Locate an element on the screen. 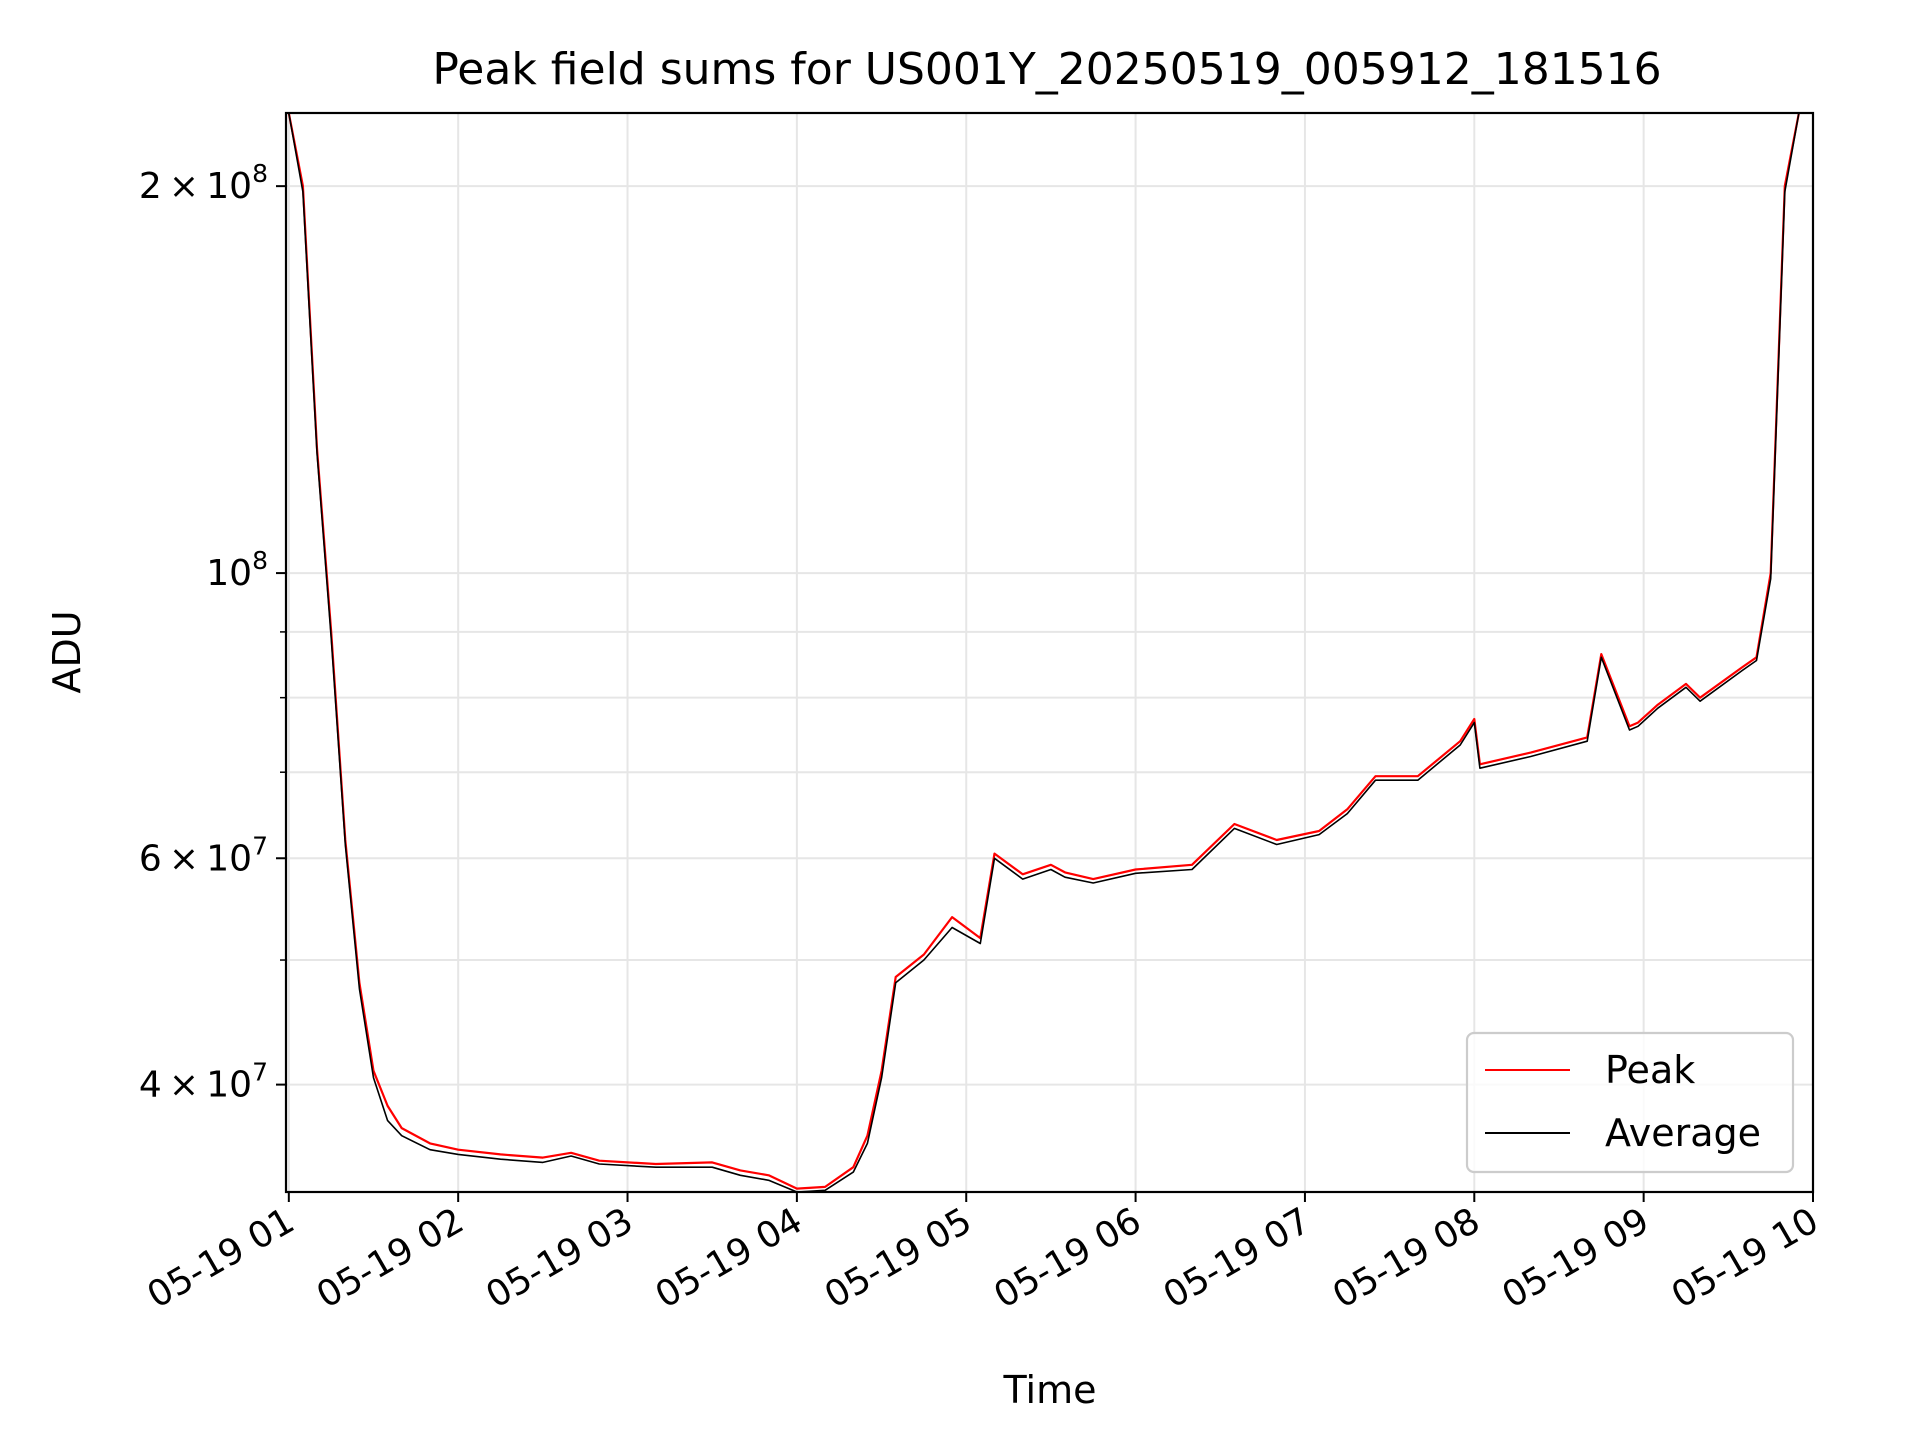  y-tick-label: 4 × 10⁷ is located at coordinates (203, 1082).